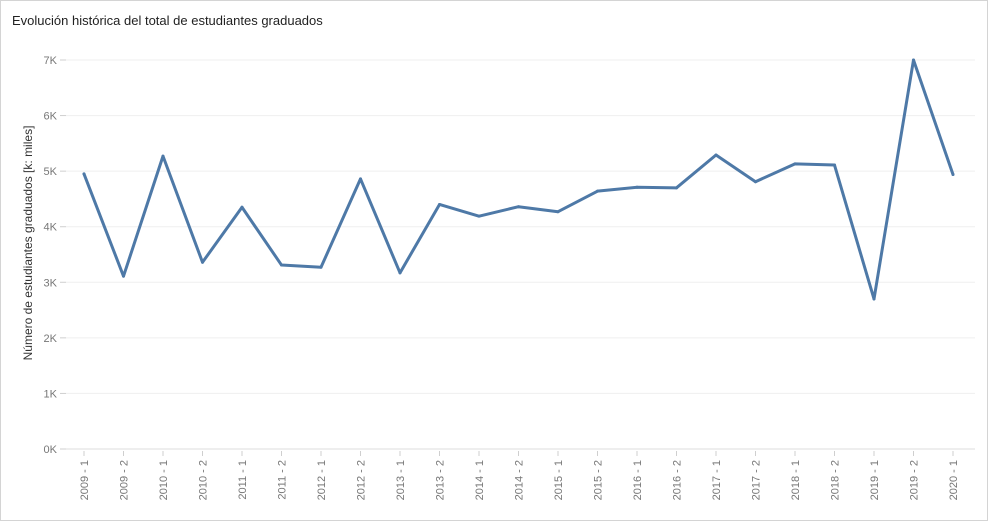  Describe the element at coordinates (836, 480) in the screenshot. I see `x-tick-label: 2018 - 2` at that location.